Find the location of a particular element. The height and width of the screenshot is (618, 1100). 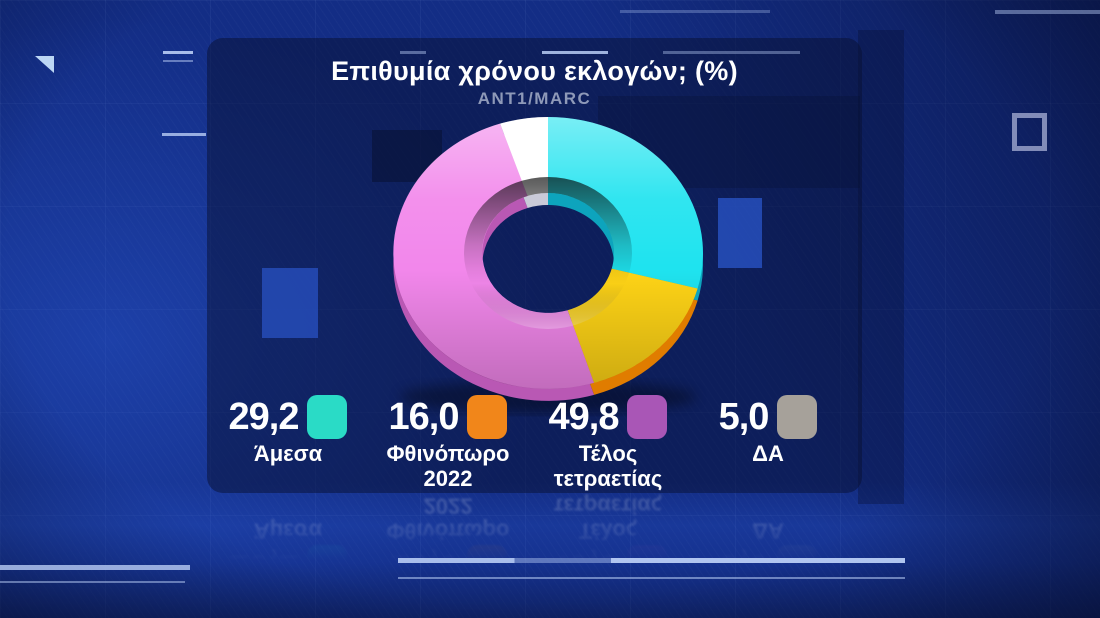

chart-subtitle: ANT1/MARC is located at coordinates (534, 98).